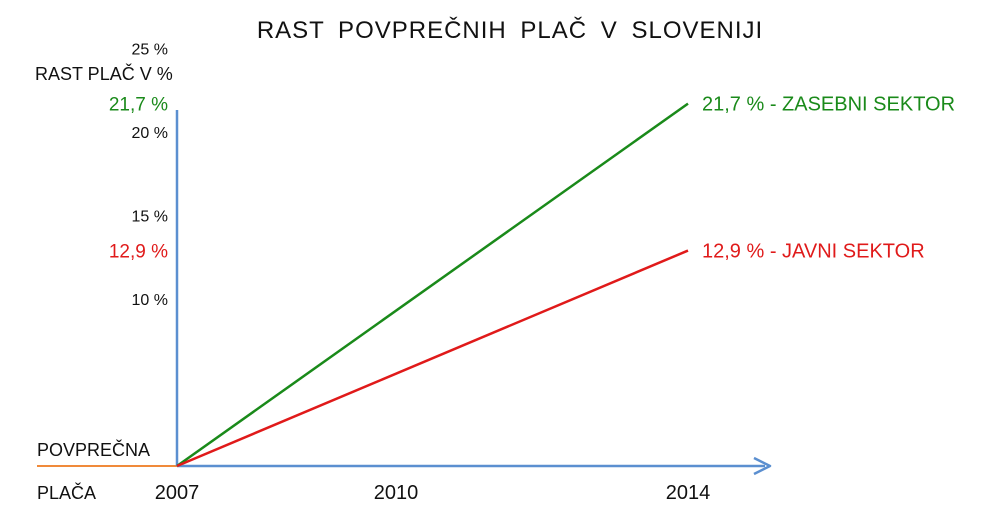 The width and height of the screenshot is (1000, 513). What do you see at coordinates (138, 105) in the screenshot?
I see `highlight-tick-label: 21,7 %` at bounding box center [138, 105].